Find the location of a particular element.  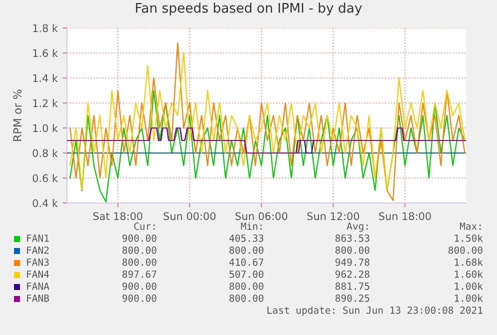

text: Min: is located at coordinates (251, 226).